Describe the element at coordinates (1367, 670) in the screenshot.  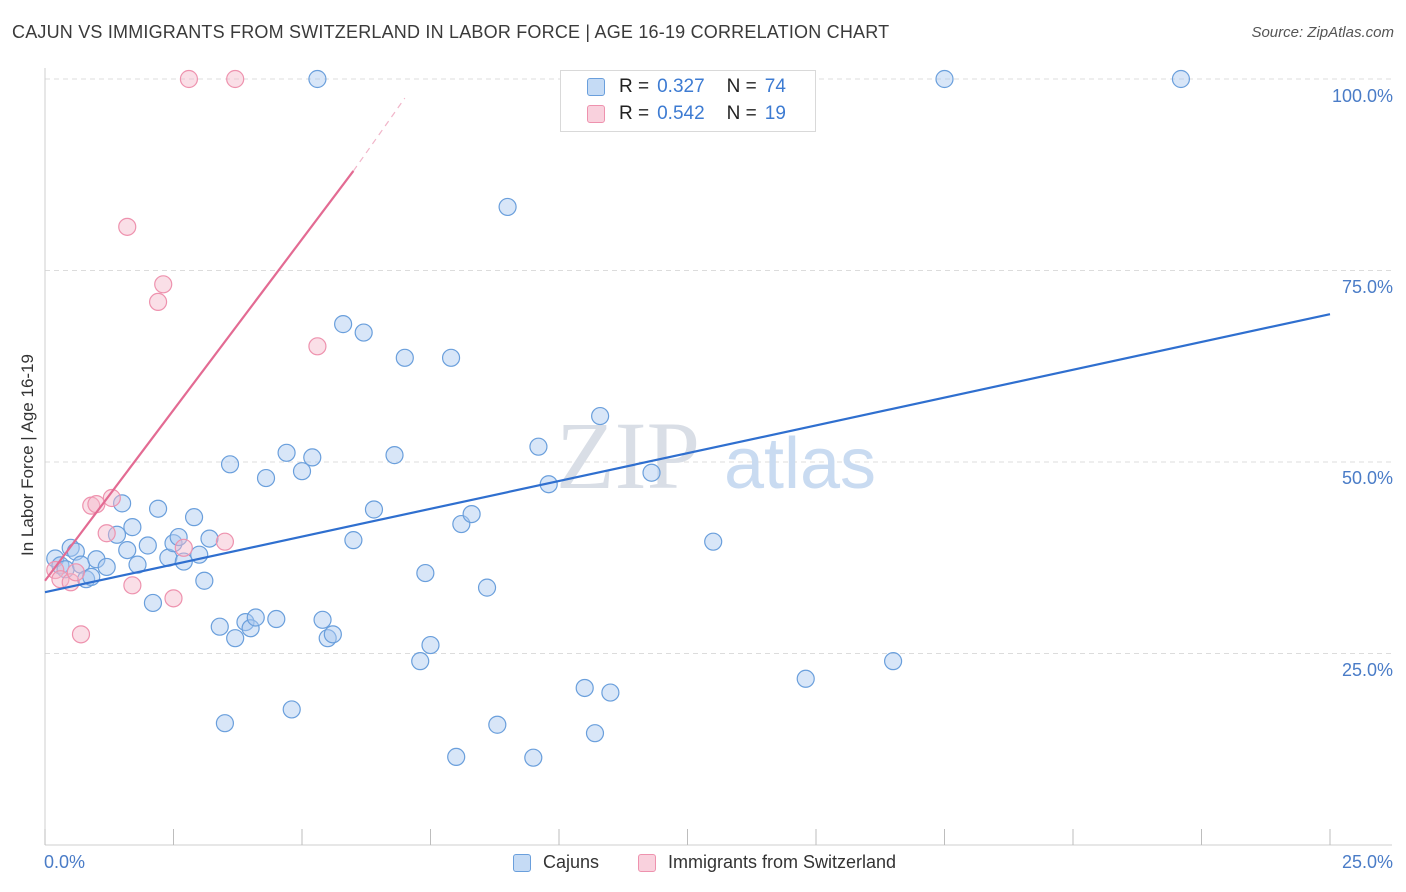
I see `y-tick-25: 25.0%` at that location.